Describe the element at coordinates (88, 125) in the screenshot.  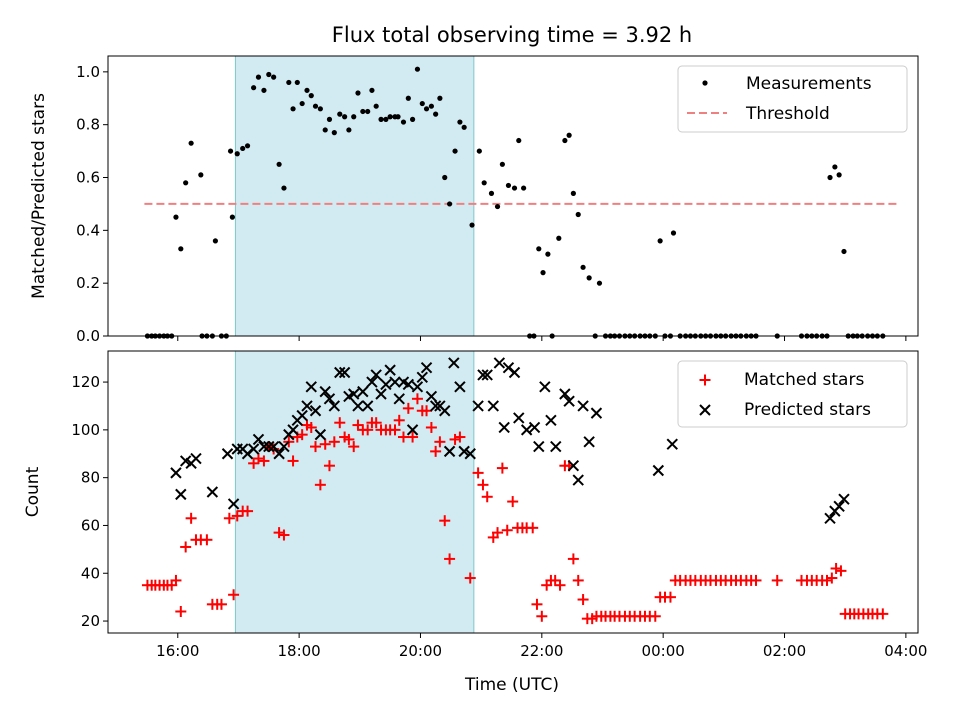
I see `y-tick-label: 0.8` at that location.